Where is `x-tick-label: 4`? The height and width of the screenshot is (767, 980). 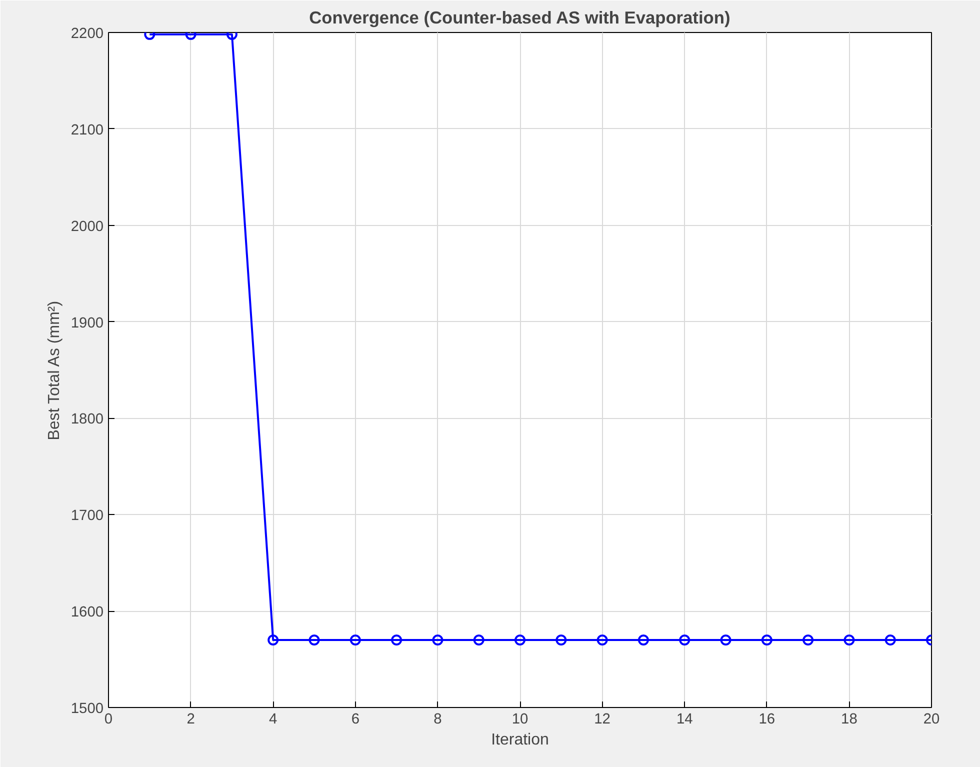 x-tick-label: 4 is located at coordinates (273, 720).